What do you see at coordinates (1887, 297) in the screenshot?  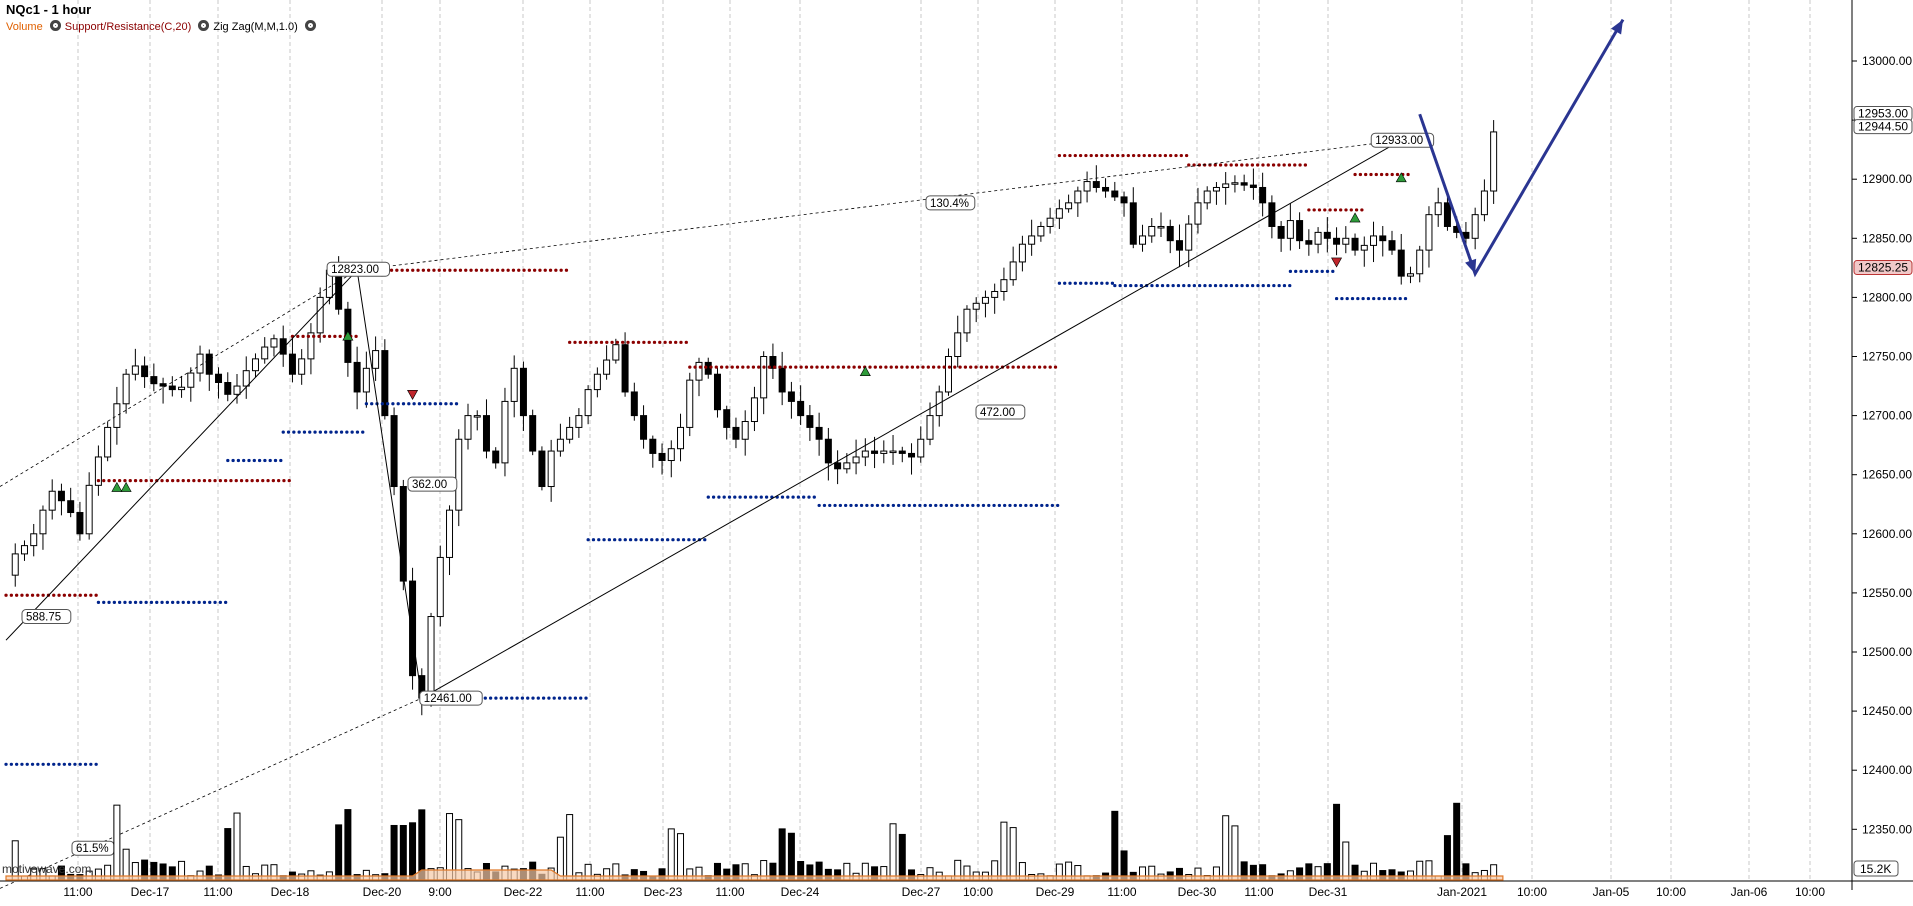 I see `price-axis-label: 12800.00` at bounding box center [1887, 297].